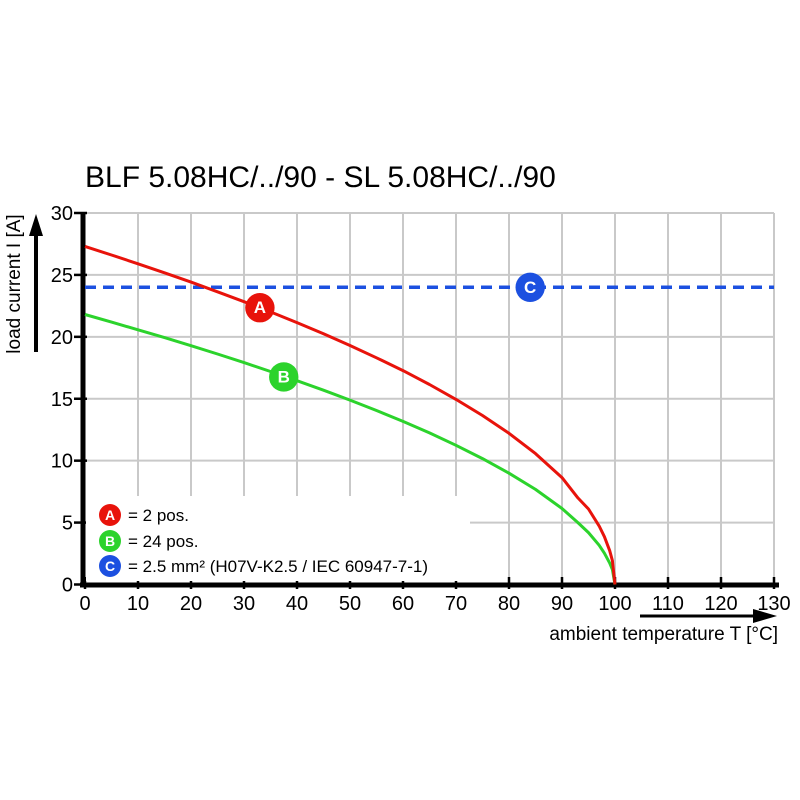 This screenshot has width=800, height=800. What do you see at coordinates (278, 566) in the screenshot?
I see `legend-label-c: = 2.5 mm² (H07V-K2.5 / IEC 60947-7-1)` at bounding box center [278, 566].